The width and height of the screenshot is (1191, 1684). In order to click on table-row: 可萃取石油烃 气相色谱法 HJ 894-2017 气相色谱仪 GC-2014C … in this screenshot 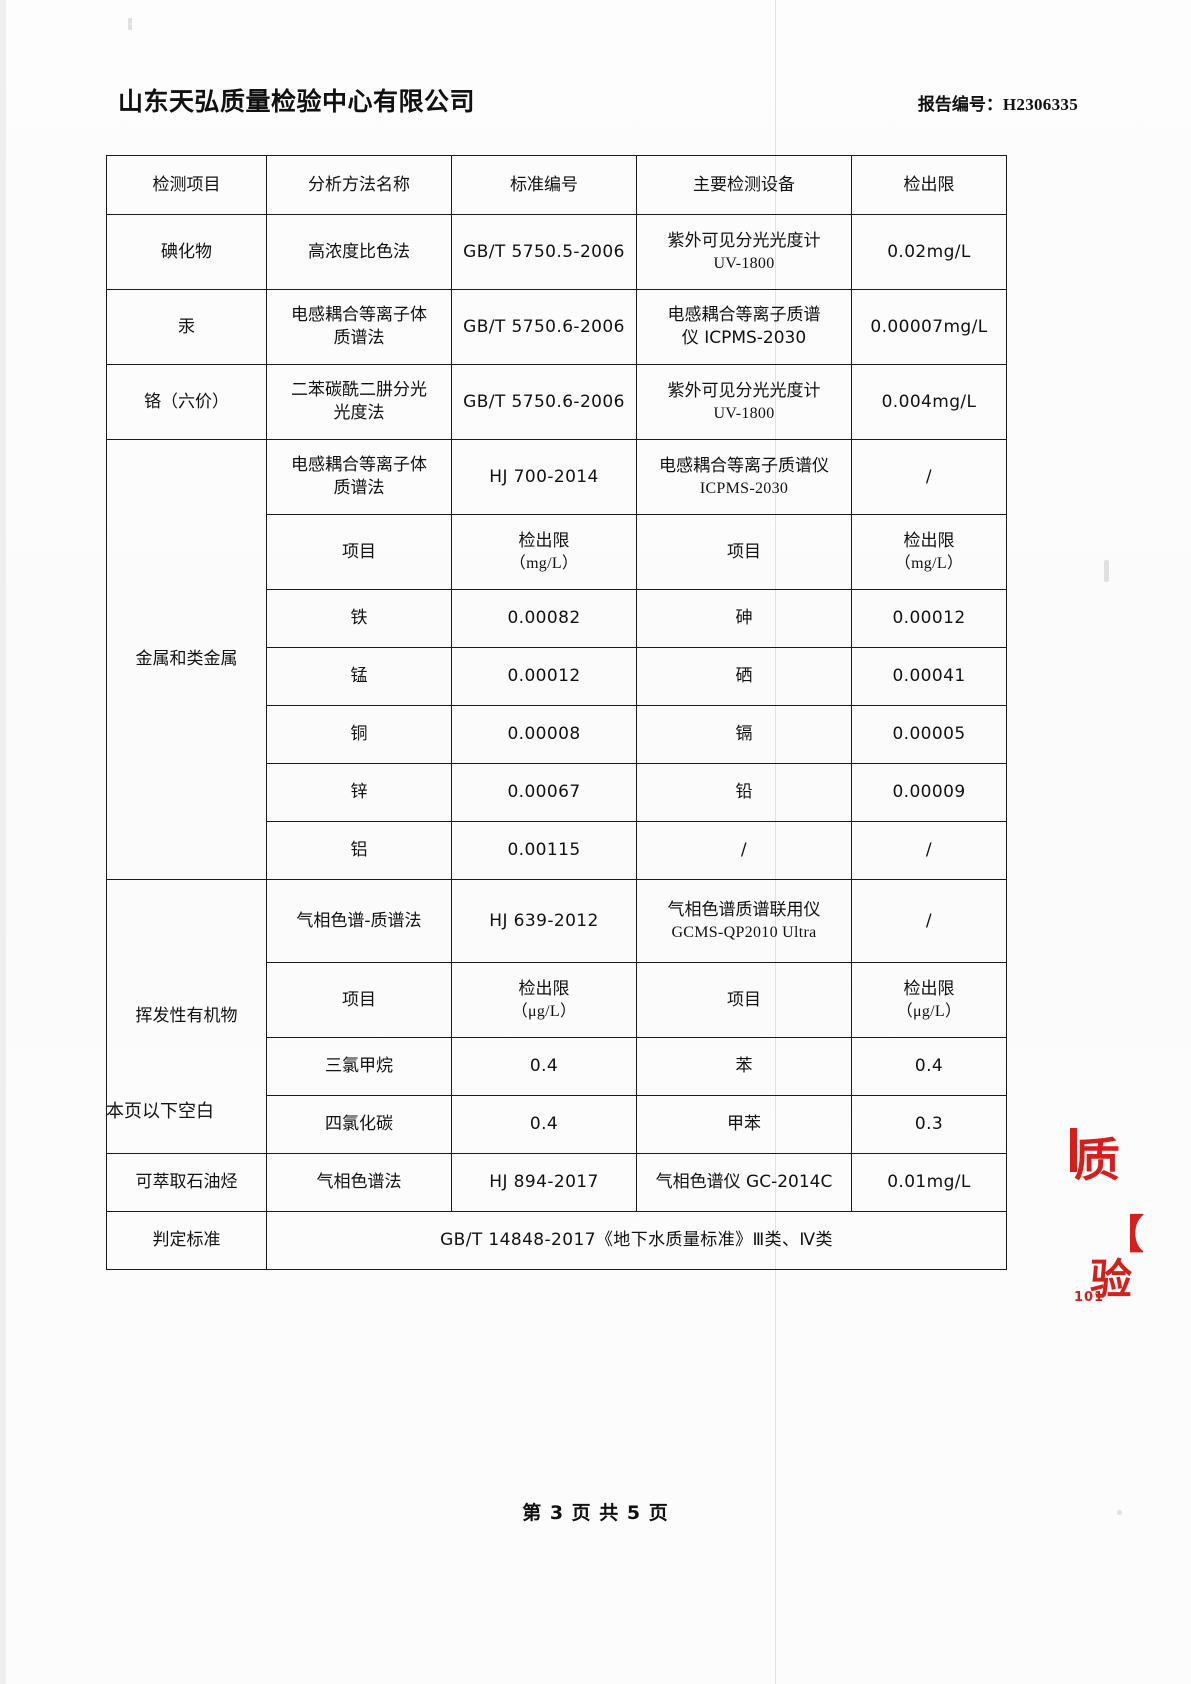, I will do `click(556, 1182)`.